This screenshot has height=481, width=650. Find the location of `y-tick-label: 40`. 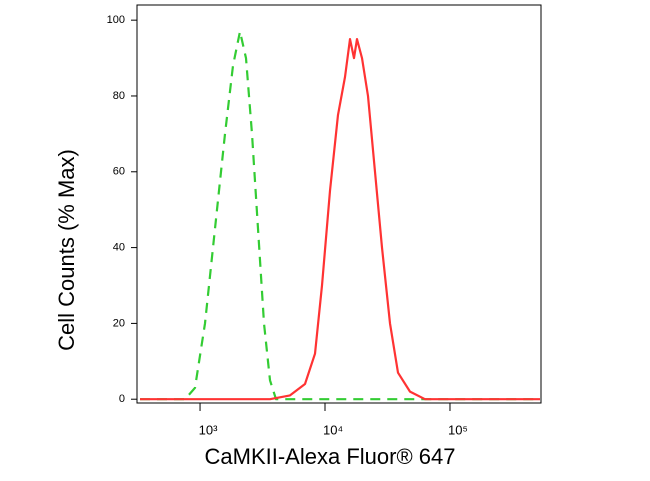

y-tick-label: 40 is located at coordinates (119, 247).